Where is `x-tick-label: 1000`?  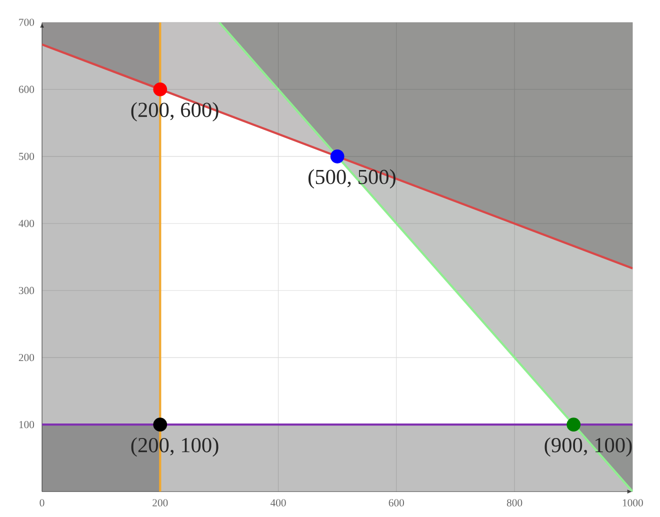 x-tick-label: 1000 is located at coordinates (632, 502).